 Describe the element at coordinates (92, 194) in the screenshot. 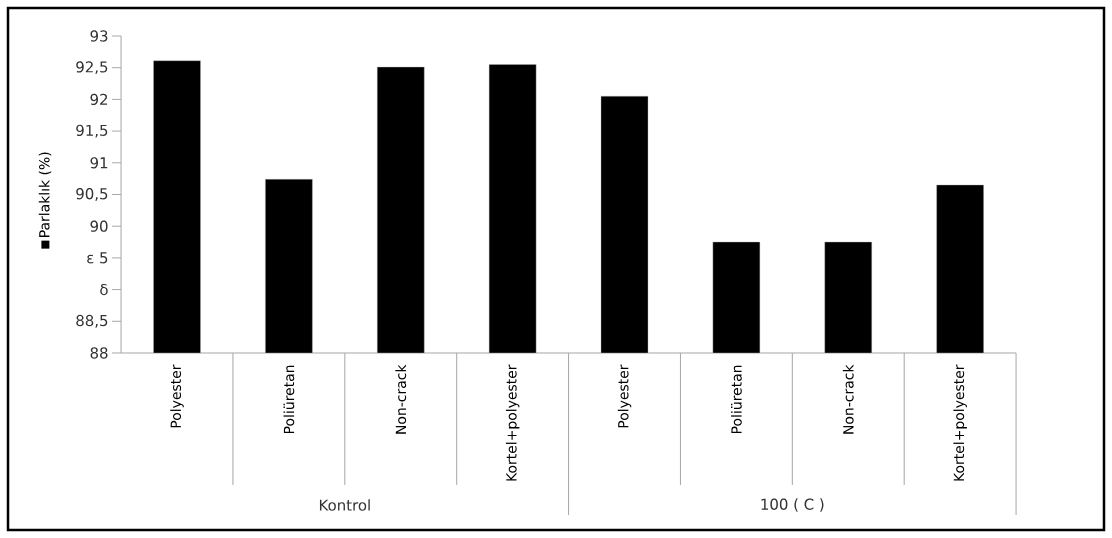

I see `y-tick-label: 90,5` at that location.